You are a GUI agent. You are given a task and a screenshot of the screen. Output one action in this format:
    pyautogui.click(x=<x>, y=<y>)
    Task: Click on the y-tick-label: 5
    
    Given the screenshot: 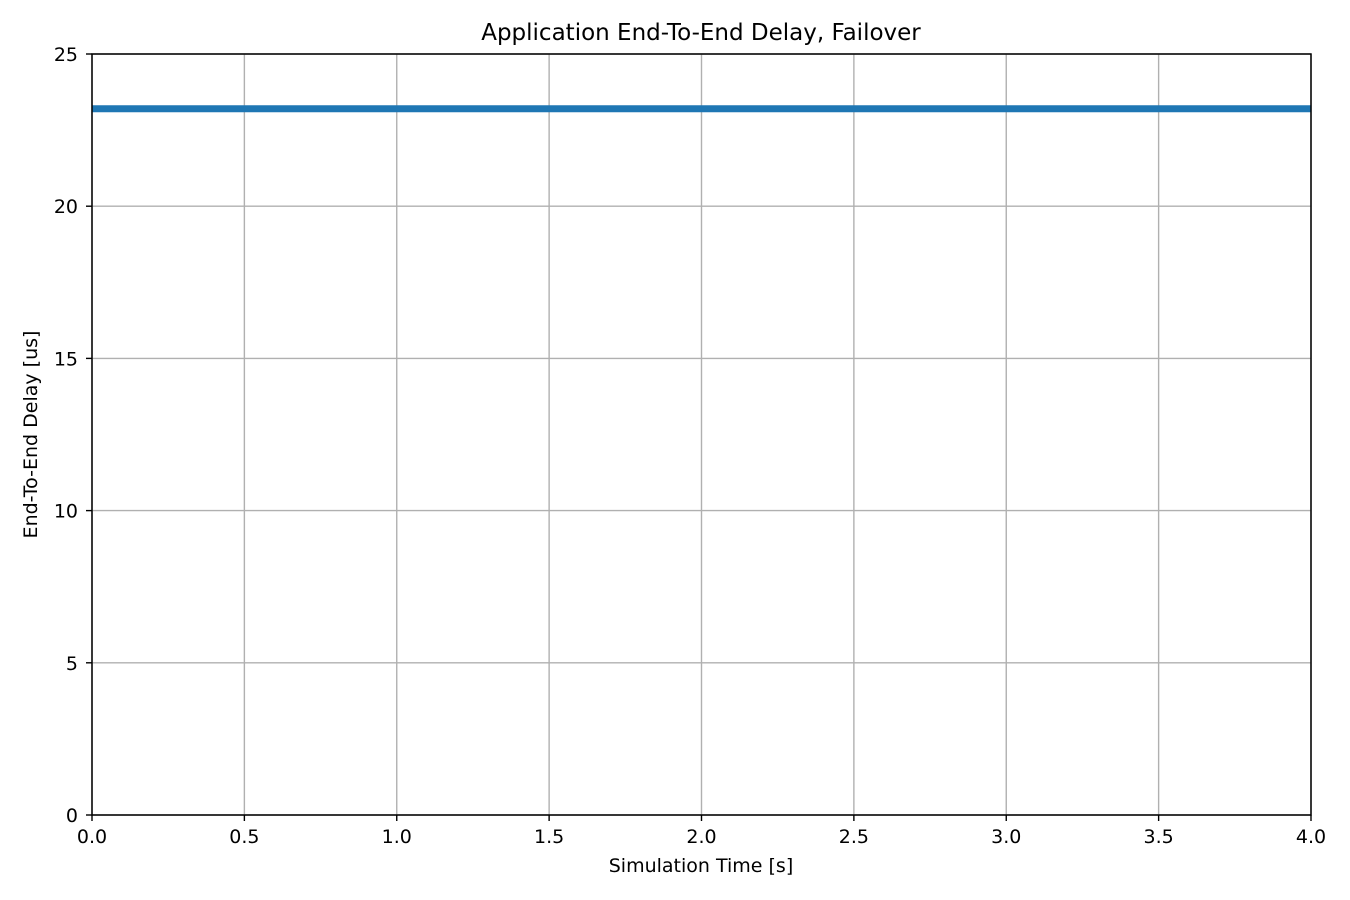 What is the action you would take?
    pyautogui.click(x=72, y=664)
    